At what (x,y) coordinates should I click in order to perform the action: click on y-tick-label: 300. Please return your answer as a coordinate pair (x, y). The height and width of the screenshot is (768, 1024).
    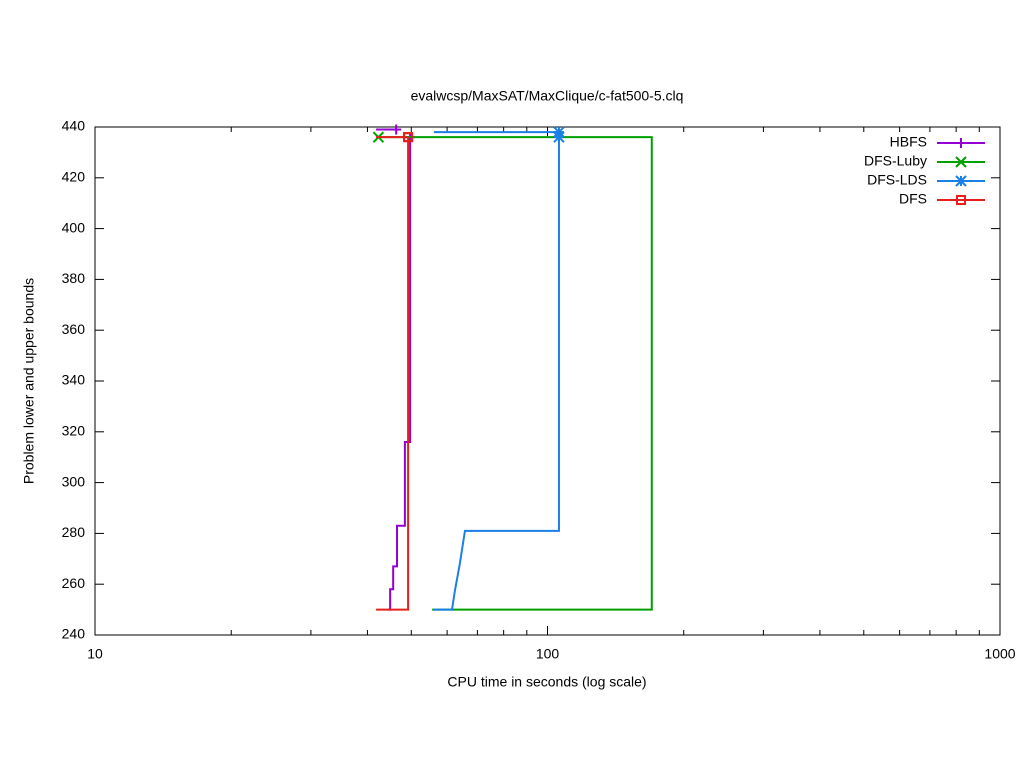
    Looking at the image, I should click on (74, 481).